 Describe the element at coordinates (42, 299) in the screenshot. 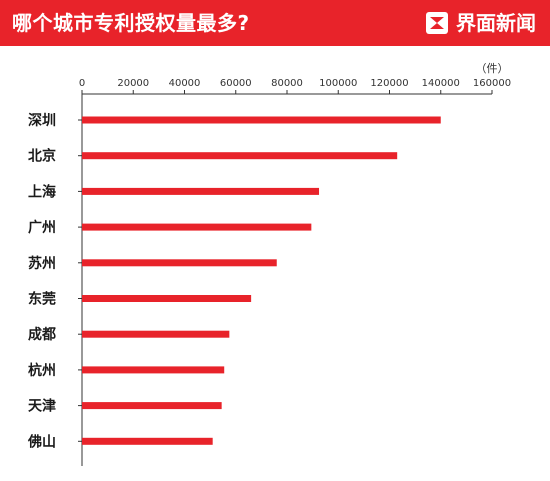

I see `category-label: 东莞` at that location.